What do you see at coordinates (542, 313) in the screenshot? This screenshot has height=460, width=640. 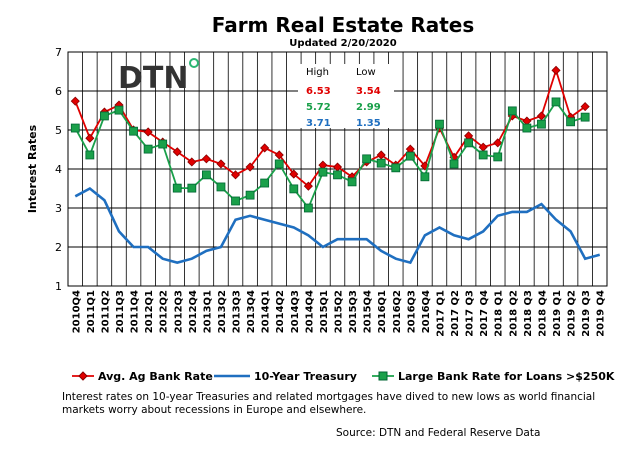 I see `x-tick-label: 2018 Q4` at bounding box center [542, 313].